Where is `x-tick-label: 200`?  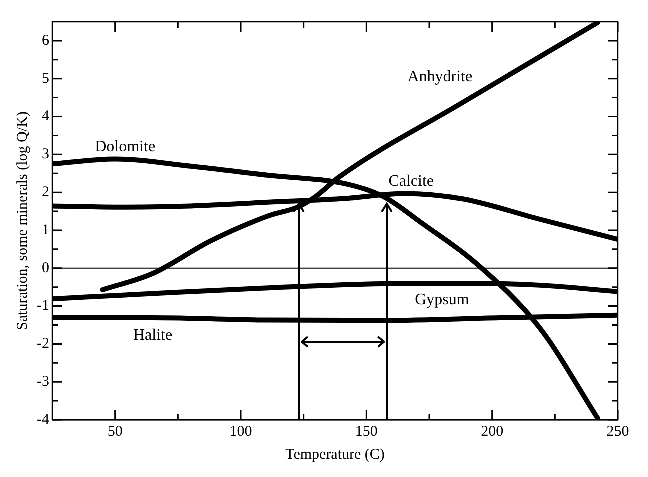
x-tick-label: 200 is located at coordinates (492, 432).